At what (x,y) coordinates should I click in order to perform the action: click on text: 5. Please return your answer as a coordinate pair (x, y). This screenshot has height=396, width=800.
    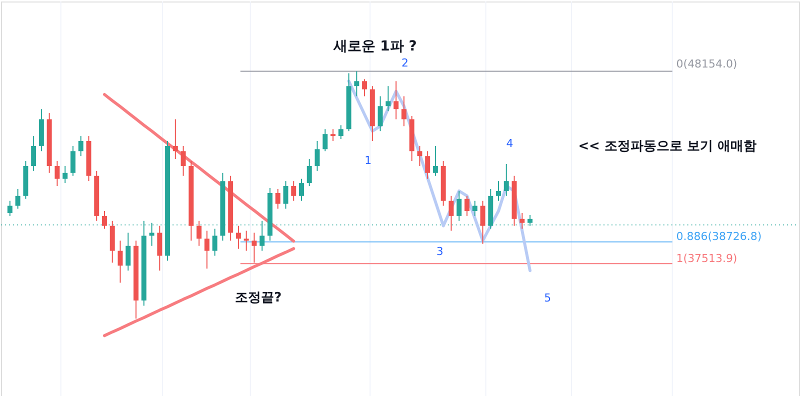
    Looking at the image, I should click on (548, 298).